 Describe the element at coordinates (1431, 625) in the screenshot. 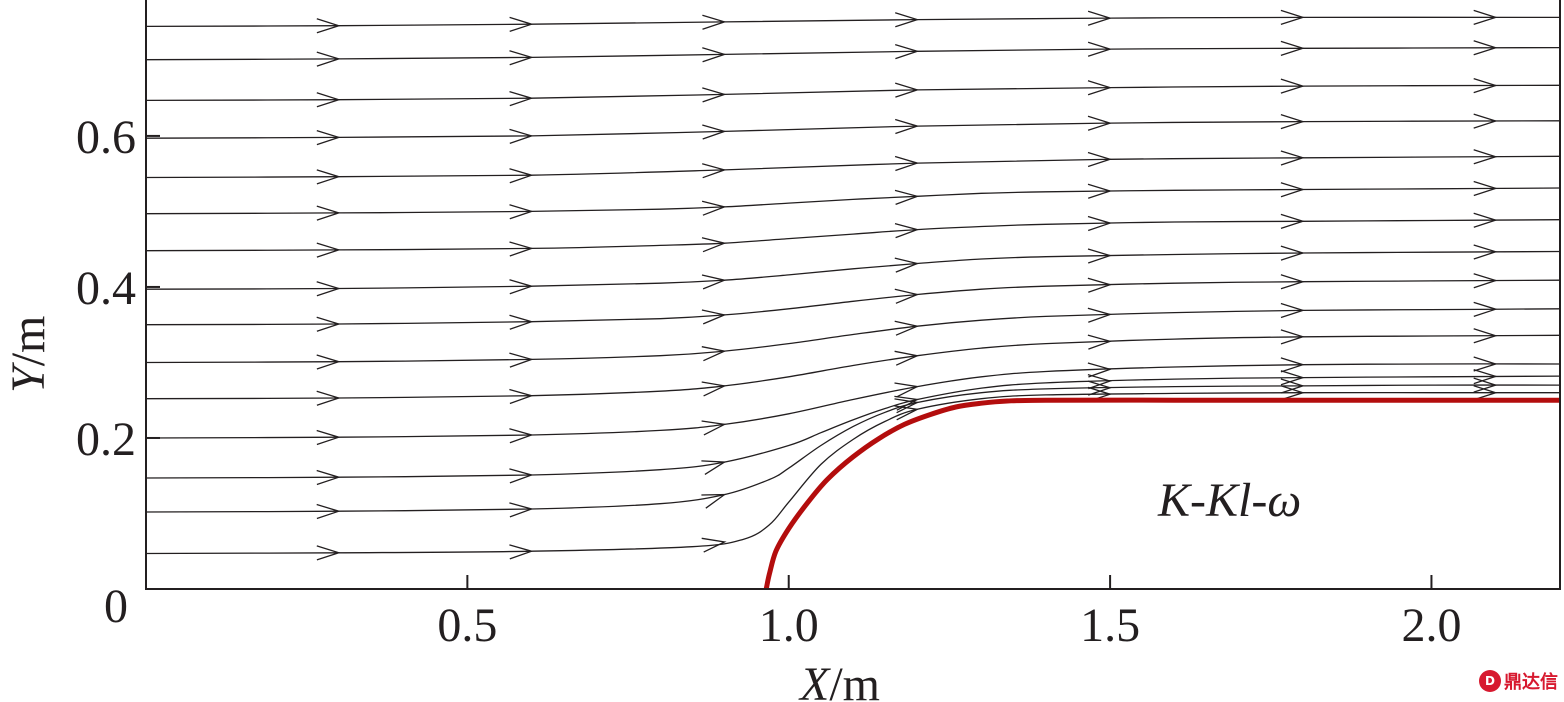

I see `x-tick-label: 2.0` at that location.